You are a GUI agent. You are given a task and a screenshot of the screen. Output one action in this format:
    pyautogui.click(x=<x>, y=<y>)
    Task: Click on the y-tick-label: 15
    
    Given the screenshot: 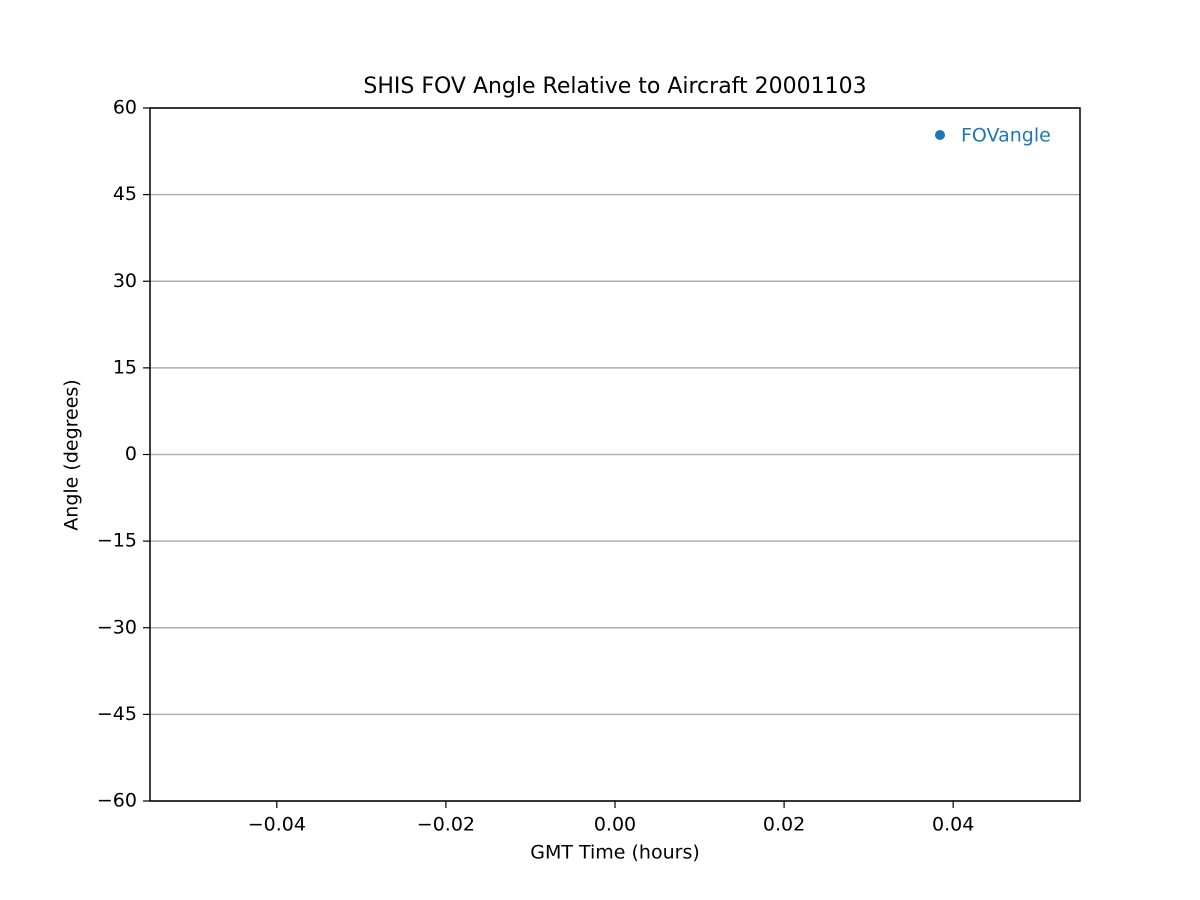 What is the action you would take?
    pyautogui.click(x=125, y=367)
    